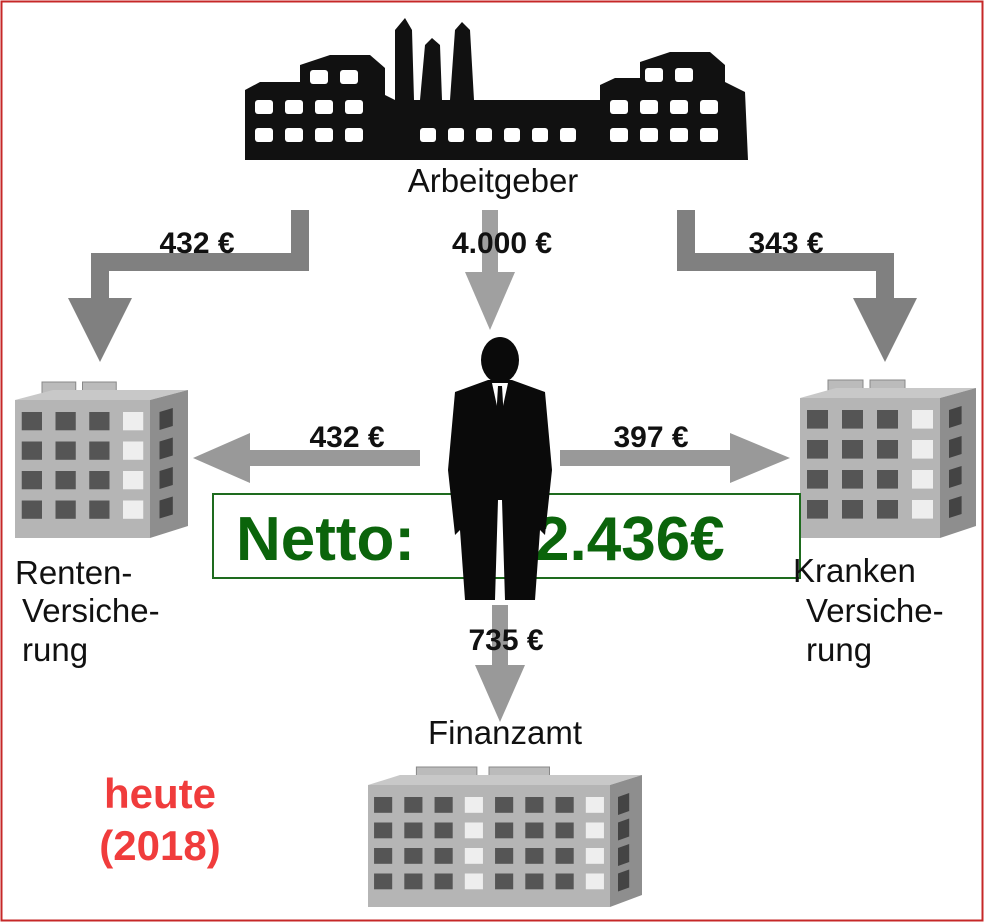 Image resolution: width=984 pixels, height=922 pixels. What do you see at coordinates (854, 570) in the screenshot?
I see `health-label: Kranken` at bounding box center [854, 570].